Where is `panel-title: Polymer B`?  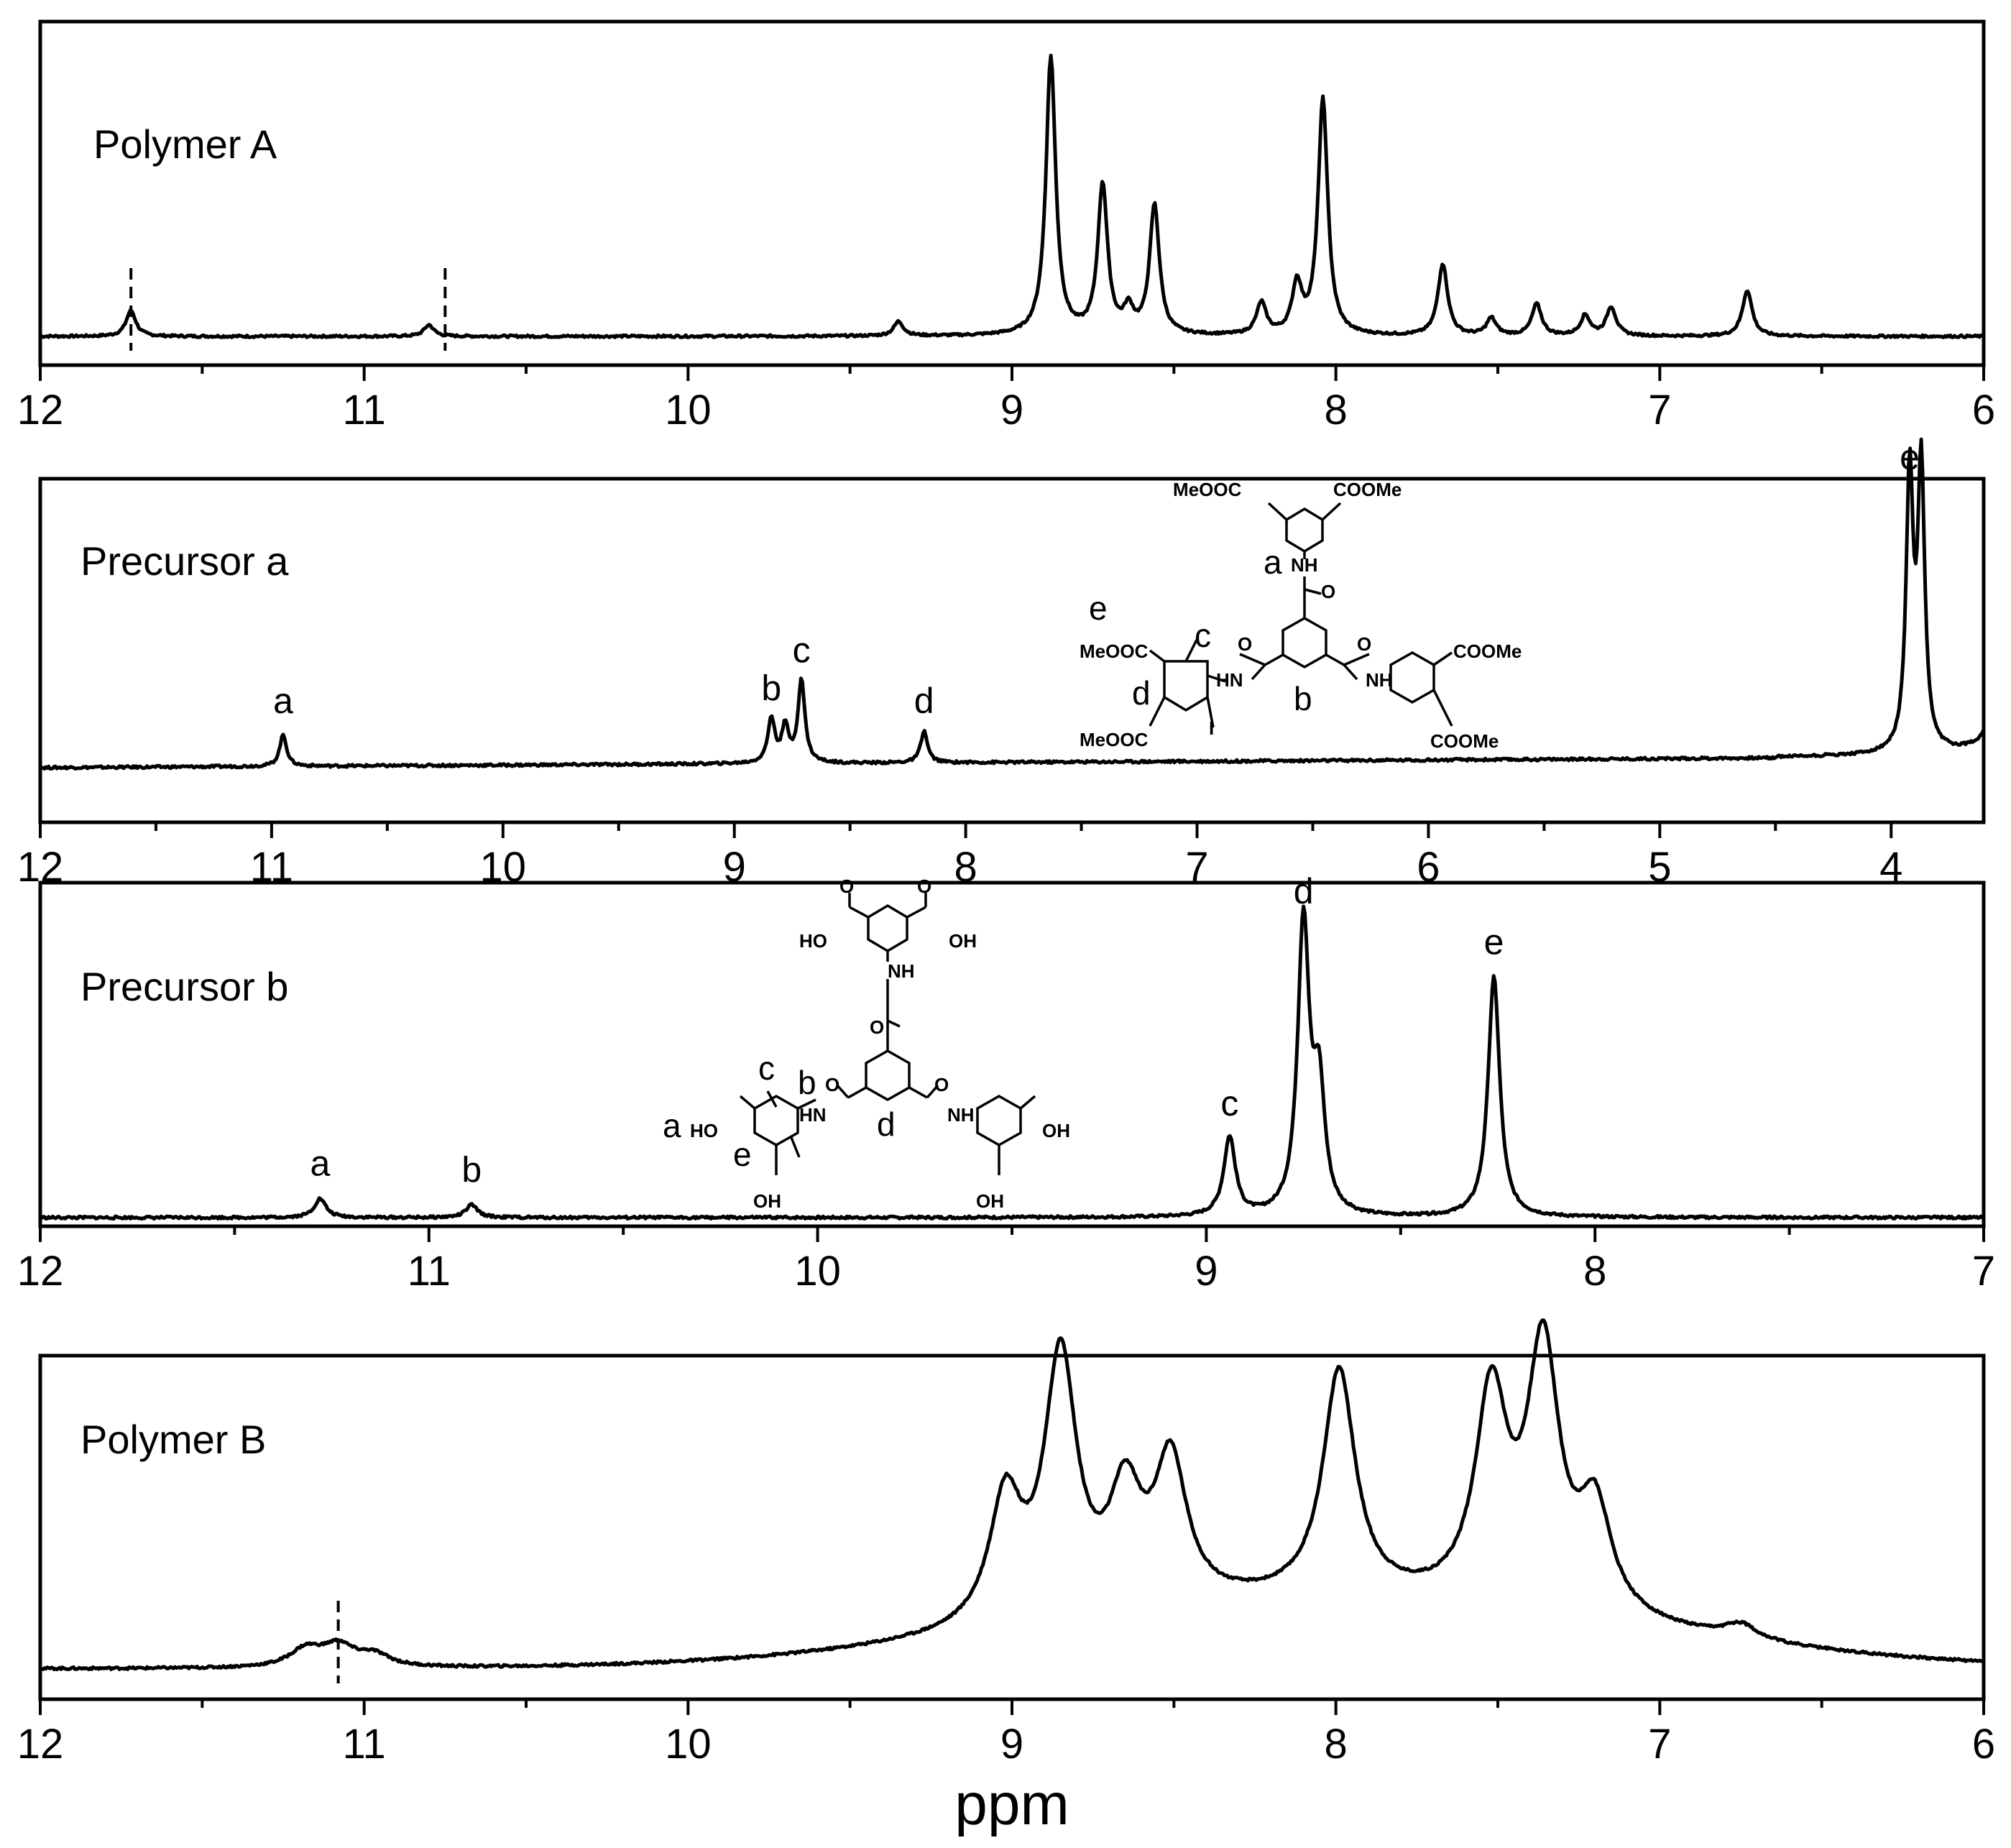
panel-title: Polymer B is located at coordinates (173, 1439).